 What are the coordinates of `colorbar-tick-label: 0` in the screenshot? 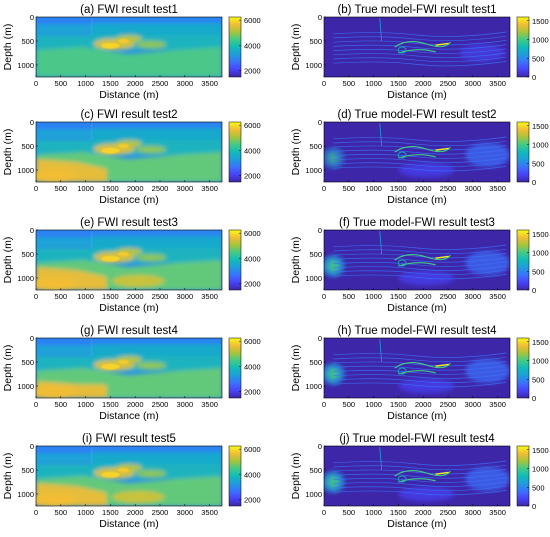 It's located at (534, 182).